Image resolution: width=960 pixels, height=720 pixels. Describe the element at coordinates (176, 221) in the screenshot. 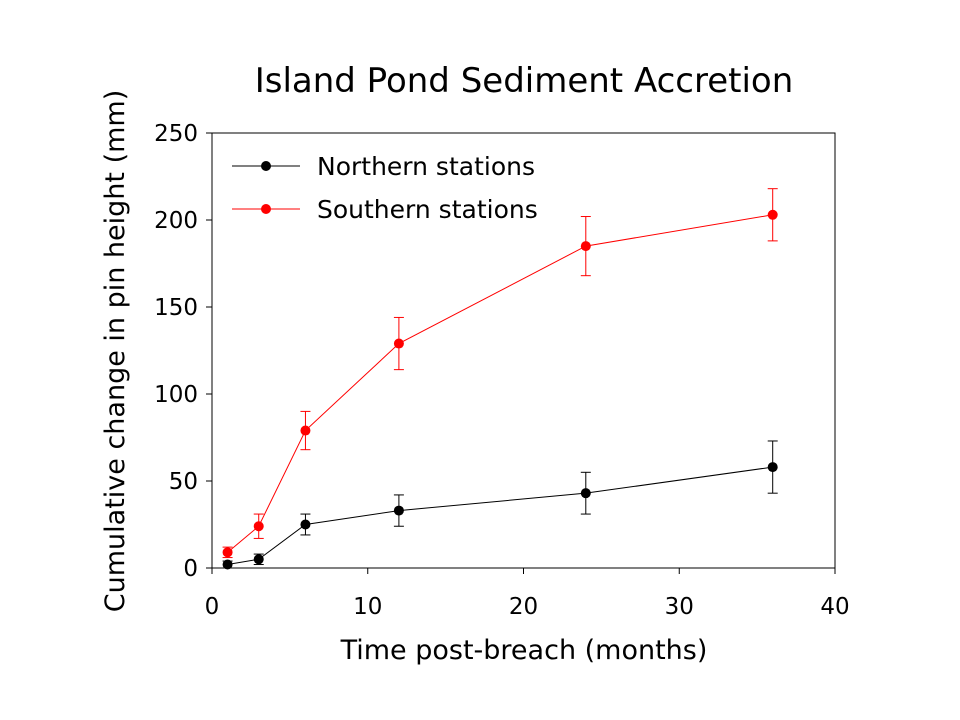

I see `y-tick-label-4: 200` at that location.